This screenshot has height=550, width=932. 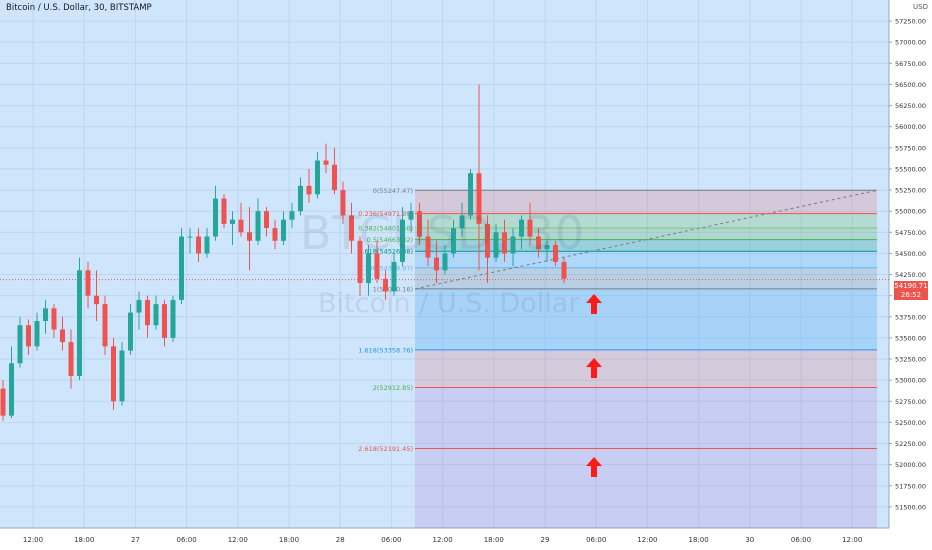 What do you see at coordinates (910, 85) in the screenshot?
I see `y-tick-label: 56500.00` at bounding box center [910, 85].